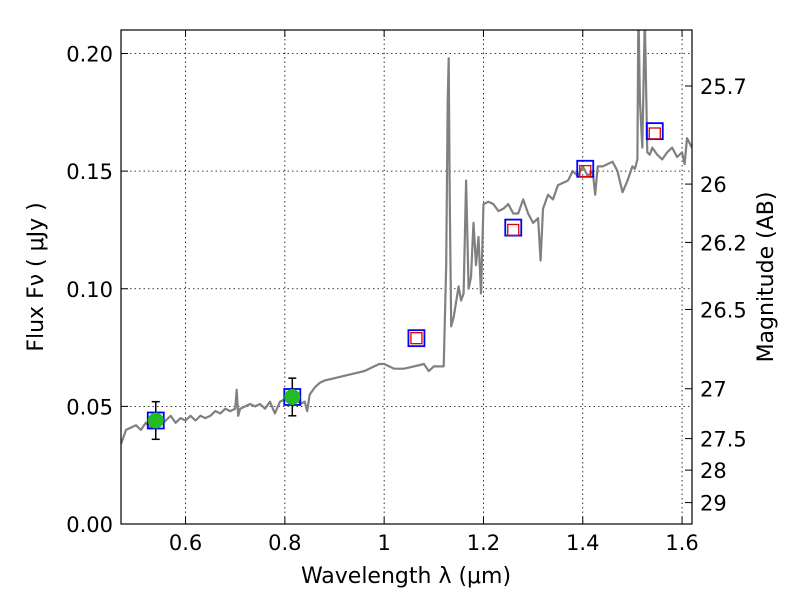  What do you see at coordinates (713, 471) in the screenshot?
I see `y2-tick-label: 28` at bounding box center [713, 471].